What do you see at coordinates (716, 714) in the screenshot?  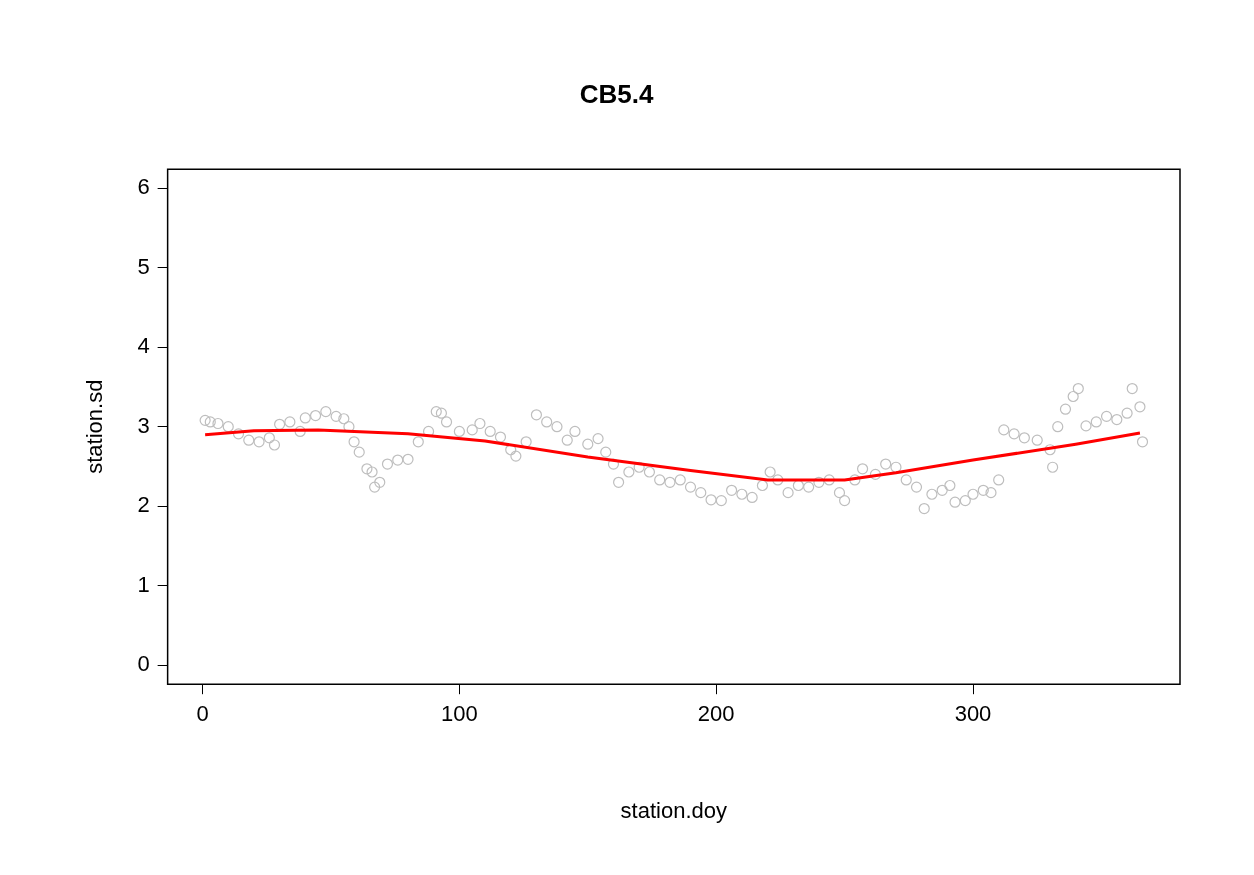 I see `x-tick-label: 200` at bounding box center [716, 714].